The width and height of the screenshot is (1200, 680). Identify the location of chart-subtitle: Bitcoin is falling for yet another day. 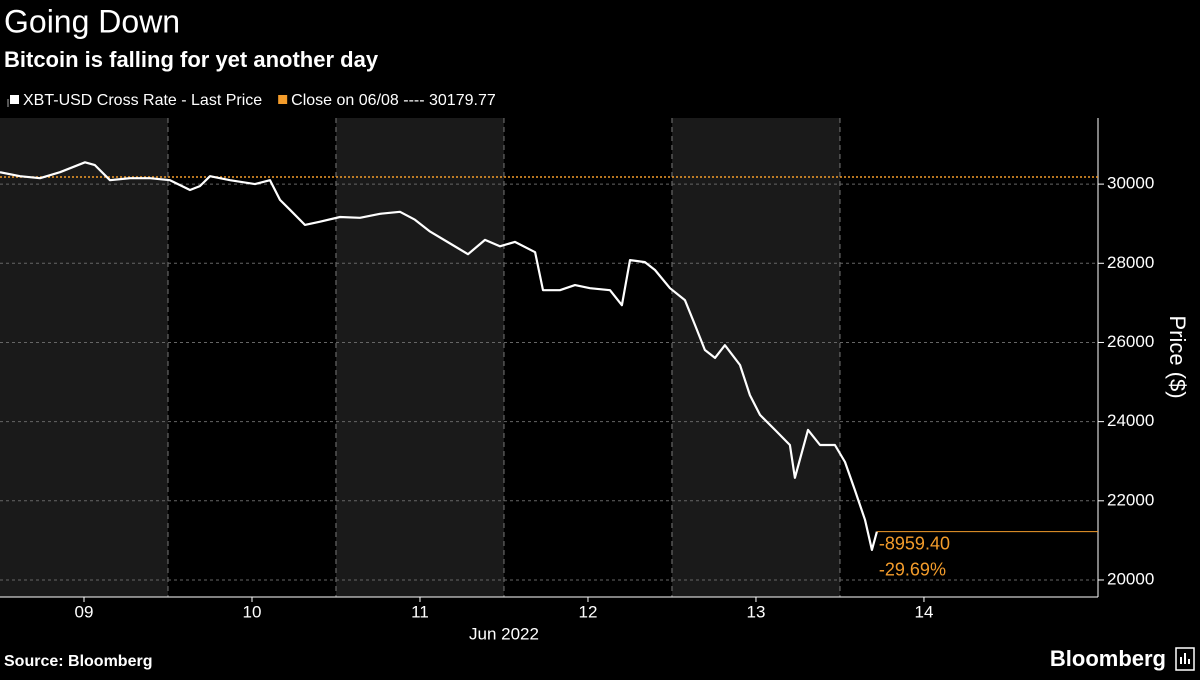
(191, 59).